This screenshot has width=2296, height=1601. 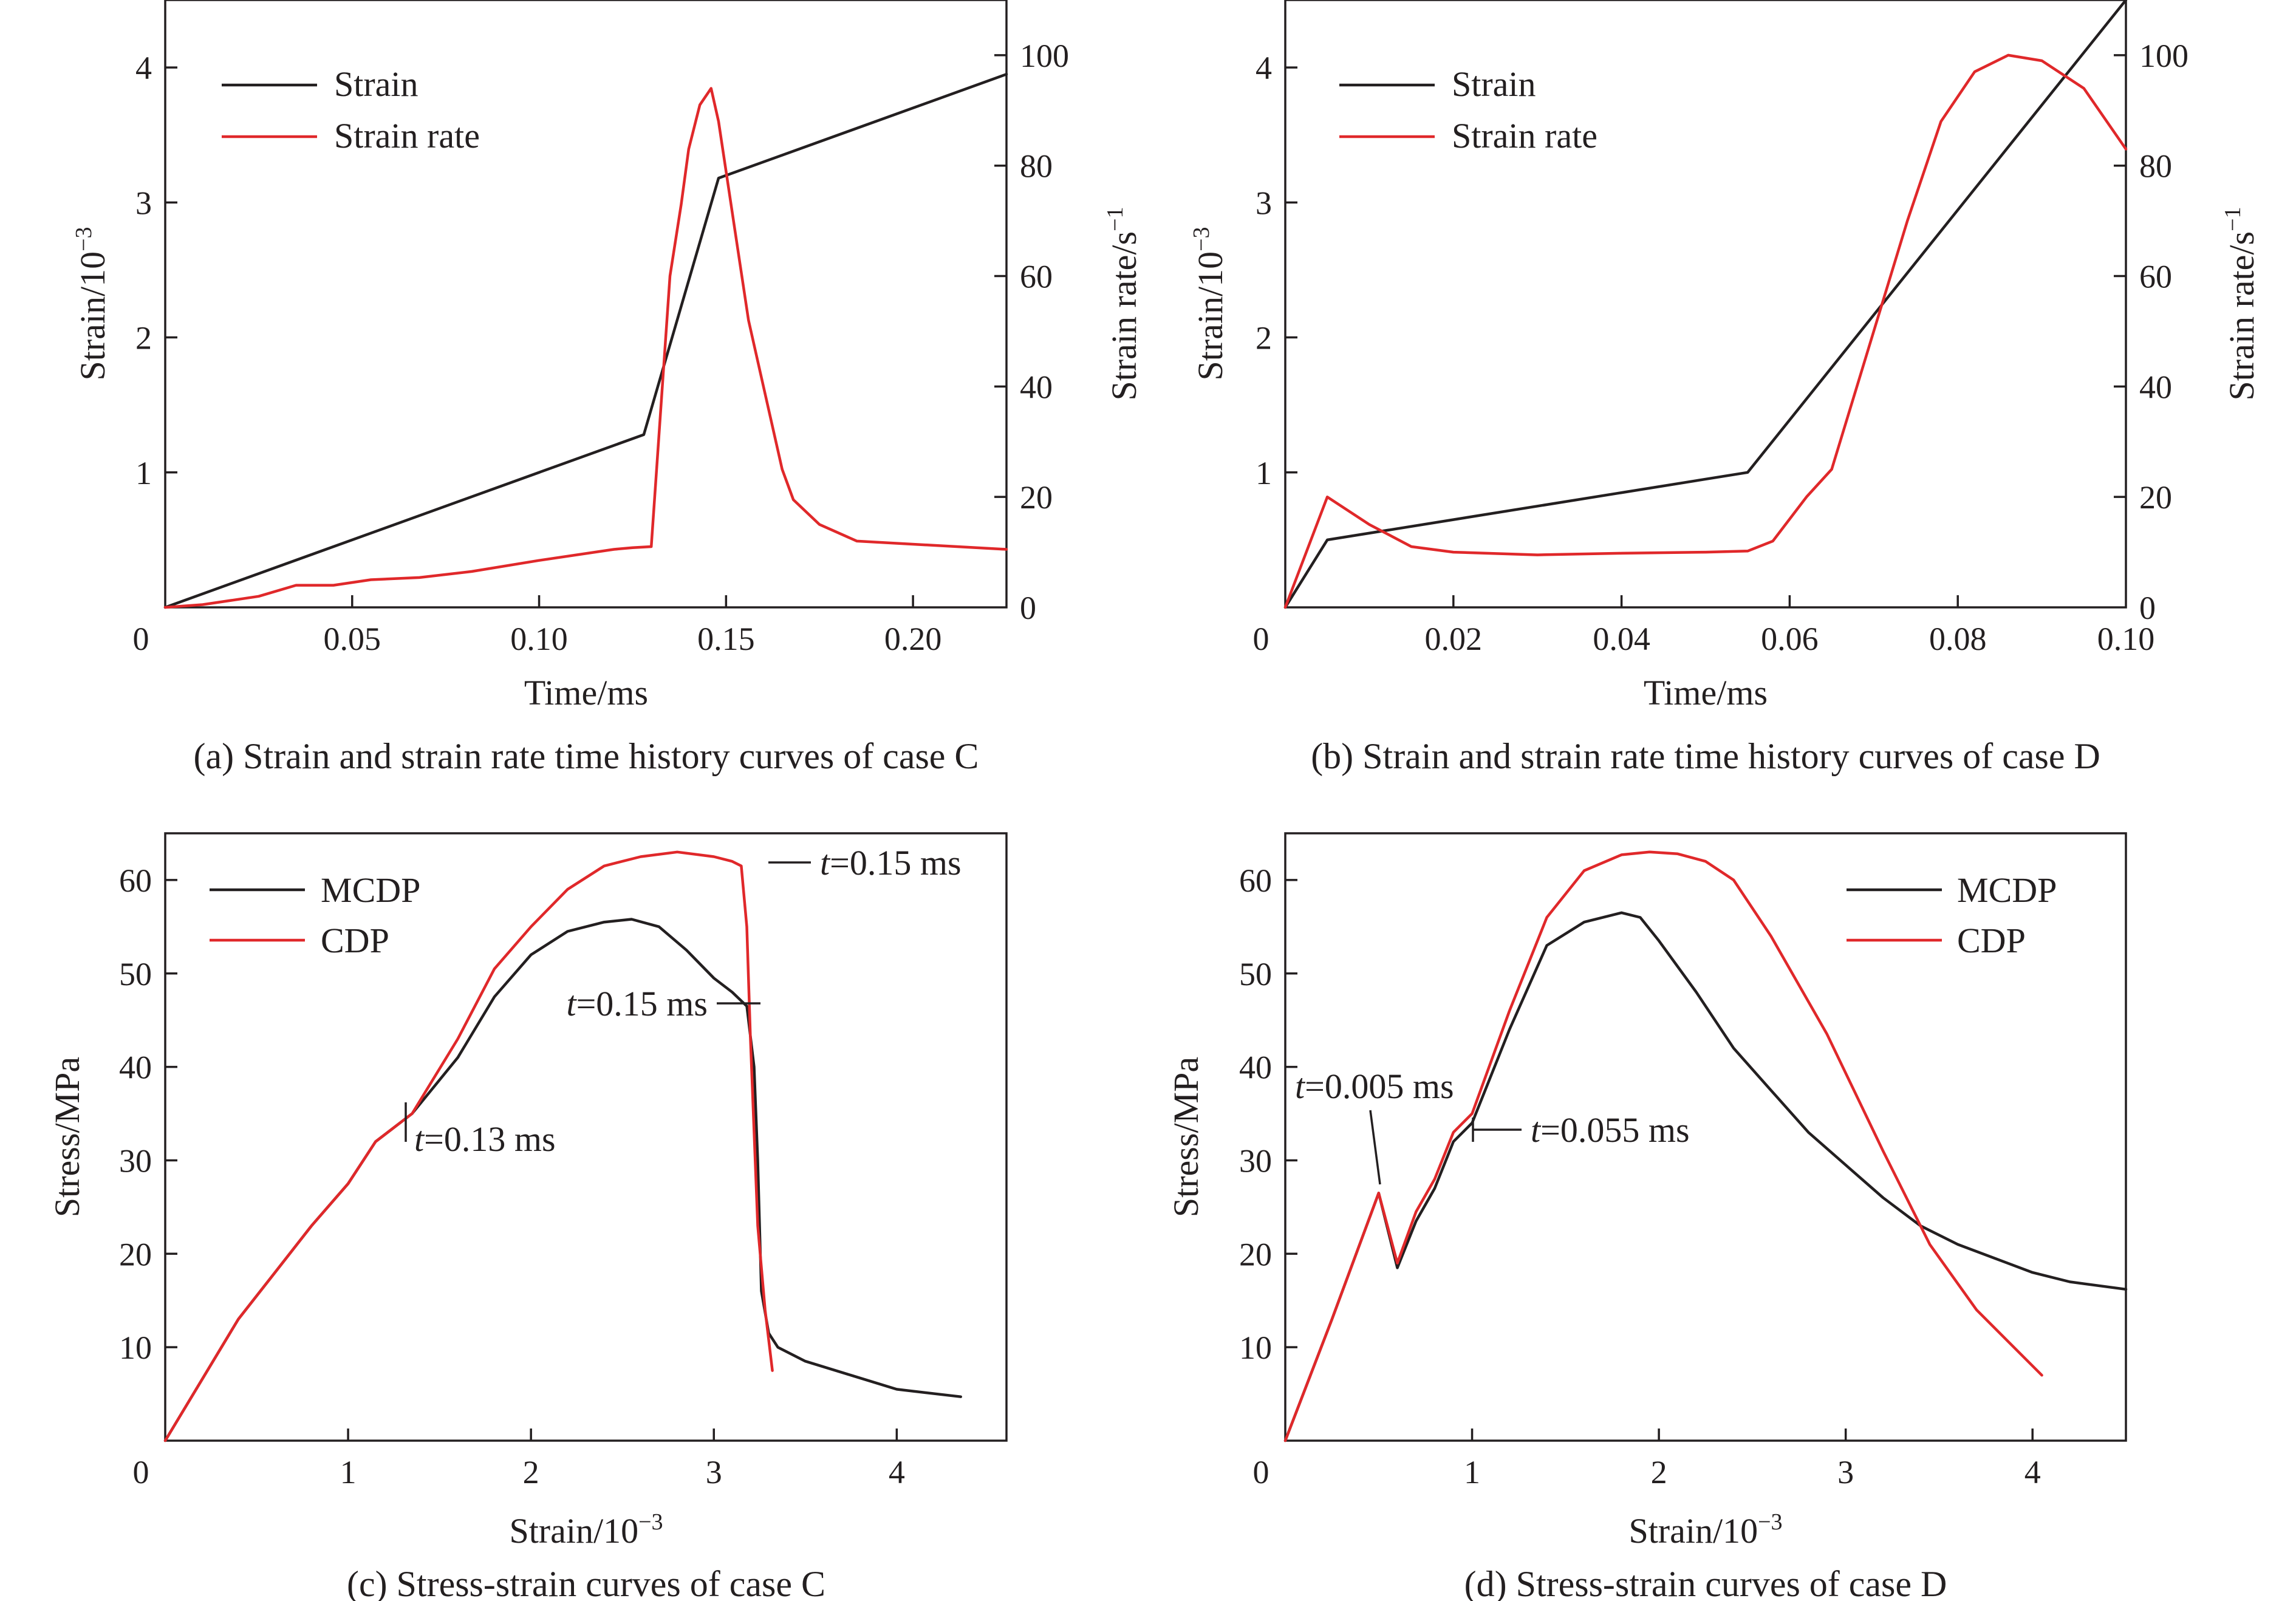 What do you see at coordinates (637, 1004) in the screenshot?
I see `annotation-c2-text: t=0.15 ms` at bounding box center [637, 1004].